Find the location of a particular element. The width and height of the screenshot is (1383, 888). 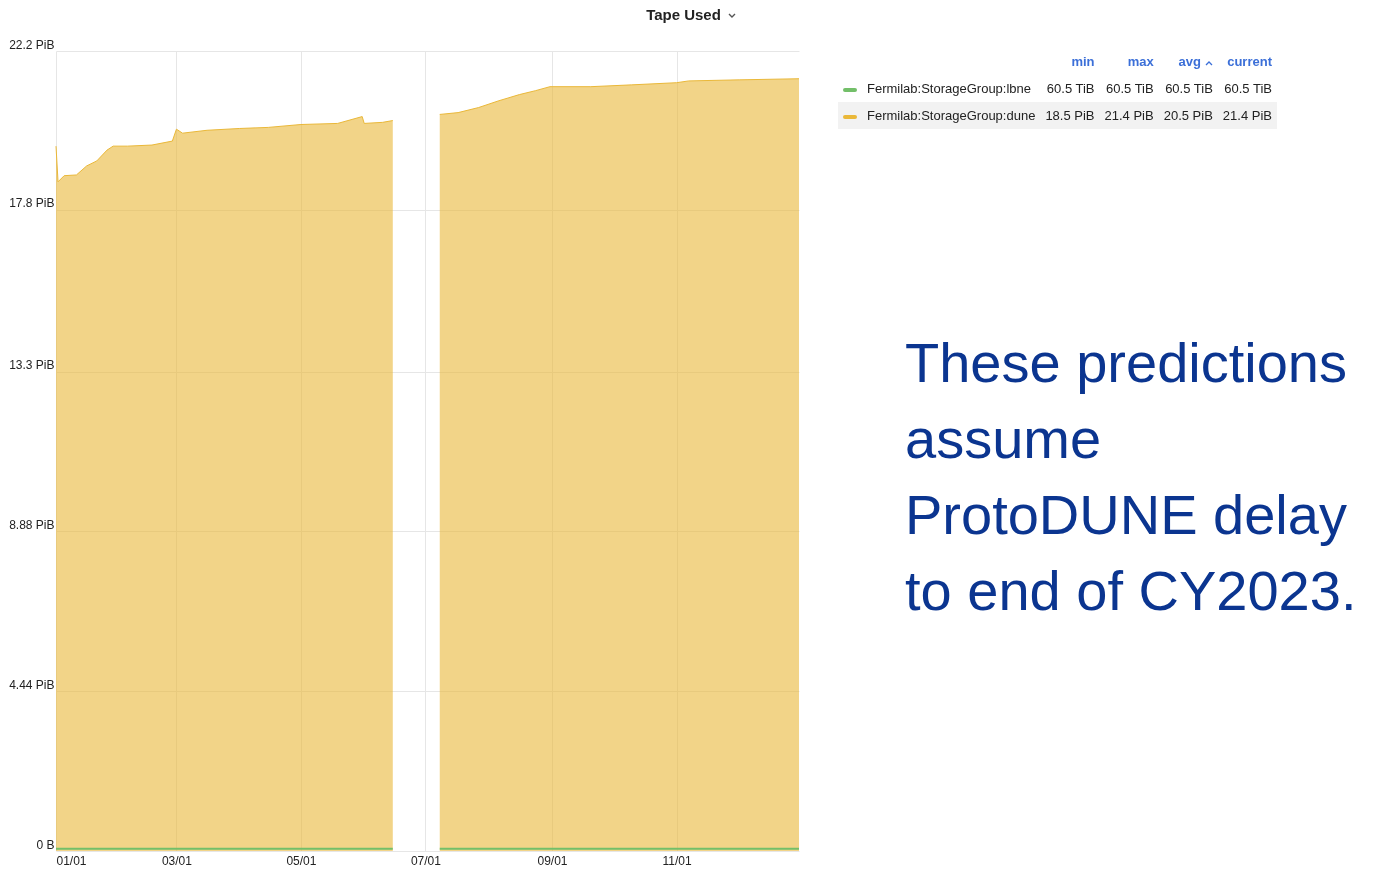

text: avg is located at coordinates (1189, 61).